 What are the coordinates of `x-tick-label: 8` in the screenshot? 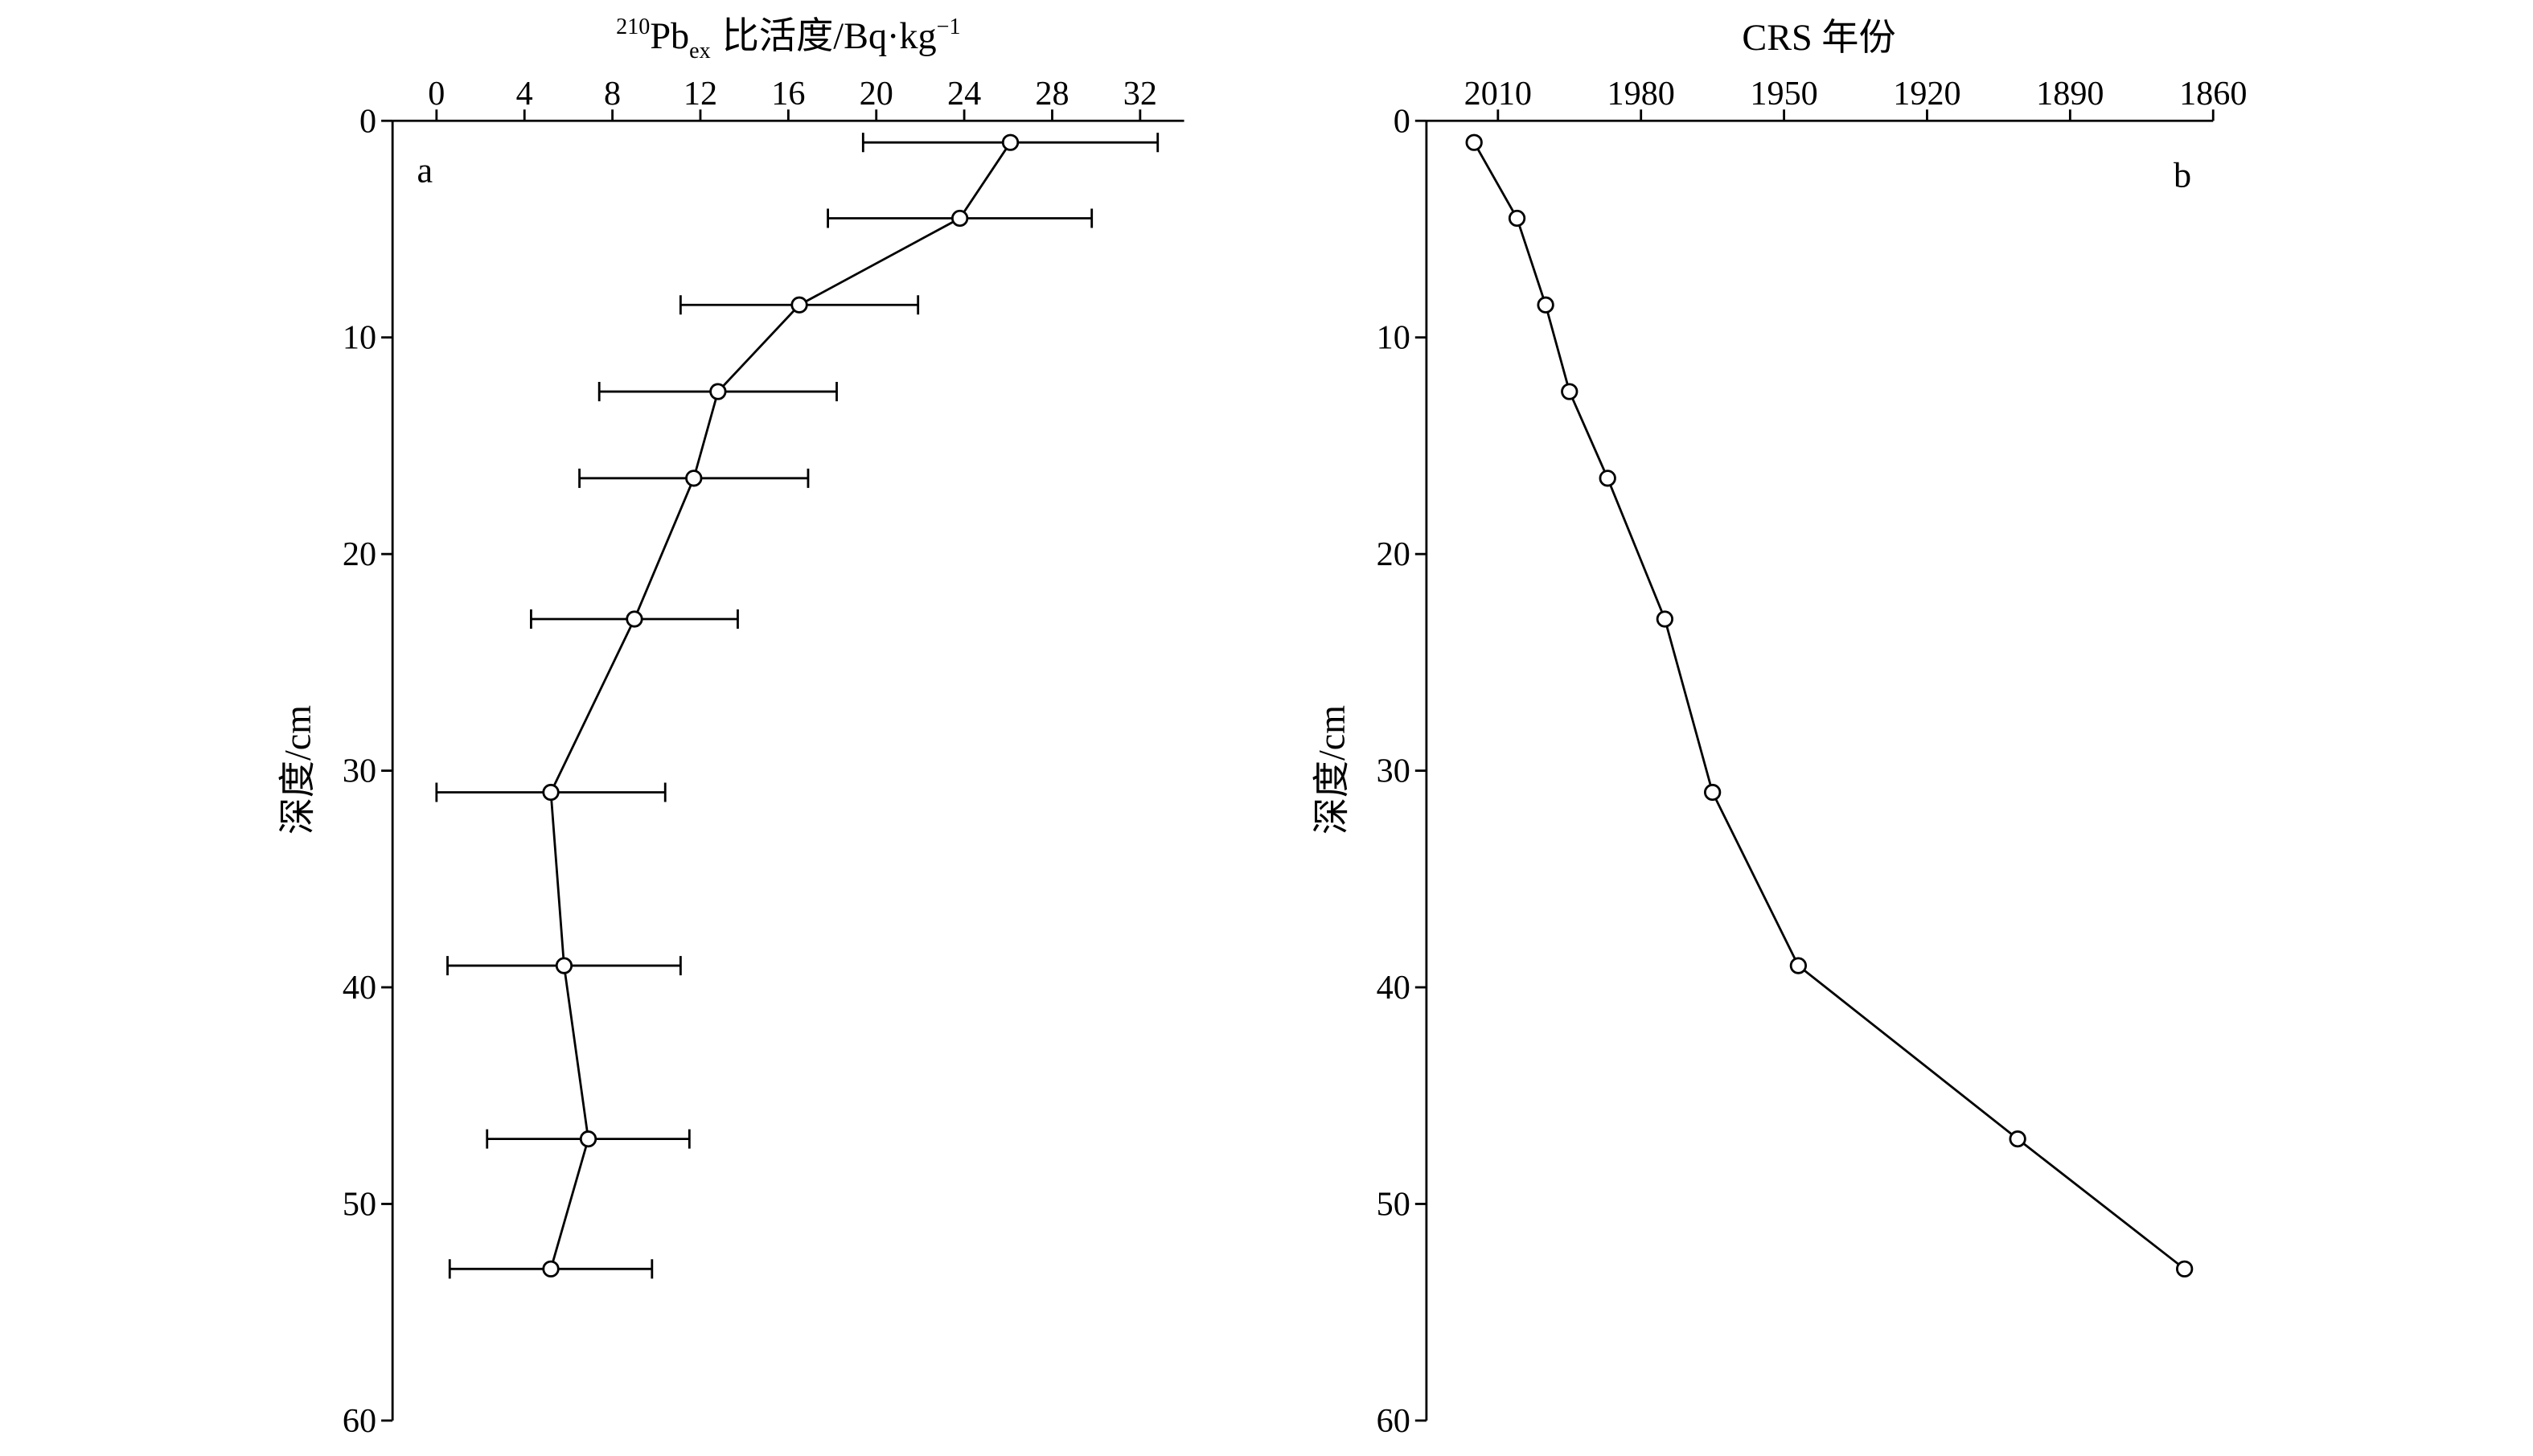 It's located at (612, 94).